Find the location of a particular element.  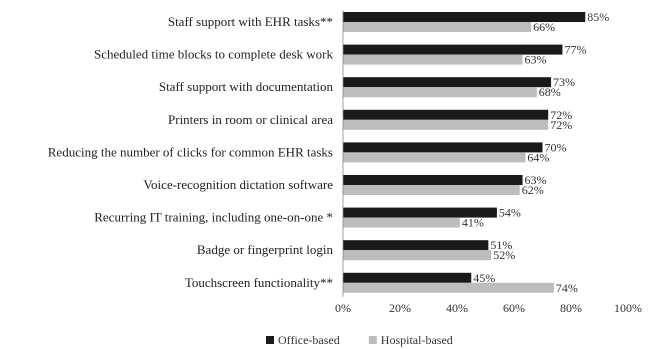

data-label-hospital-based-staff-support-with-ehr-tasks: 66% is located at coordinates (544, 27).